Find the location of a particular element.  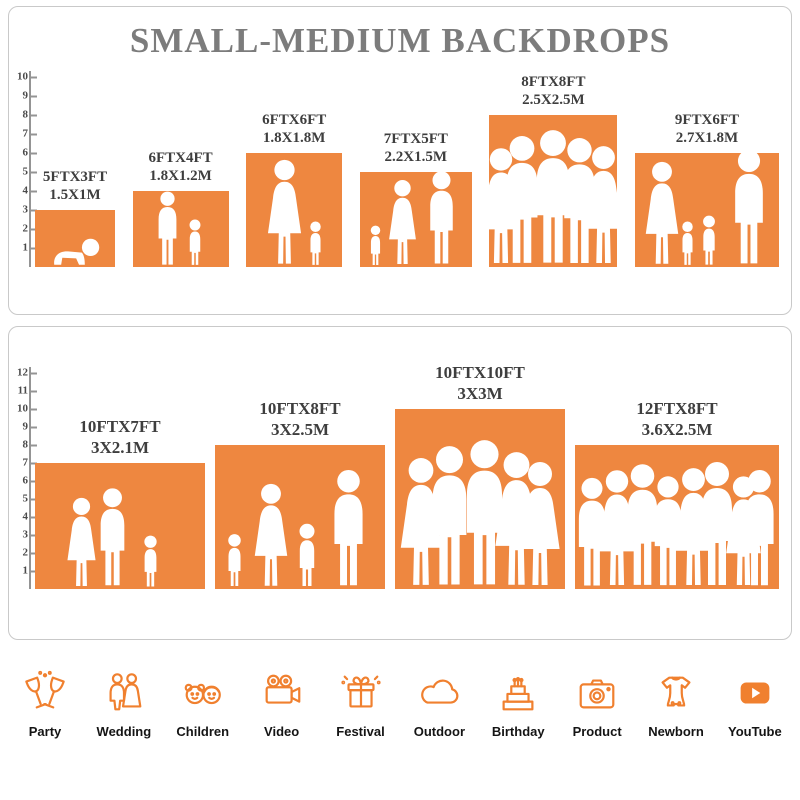

category-label: Birthday is located at coordinates (518, 731).